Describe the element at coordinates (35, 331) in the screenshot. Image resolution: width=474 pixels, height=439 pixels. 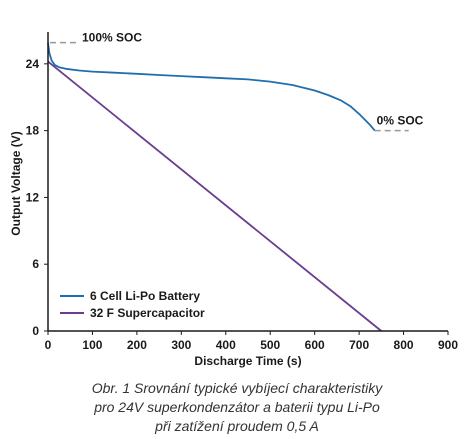
I see `y-tick-label: 0` at that location.